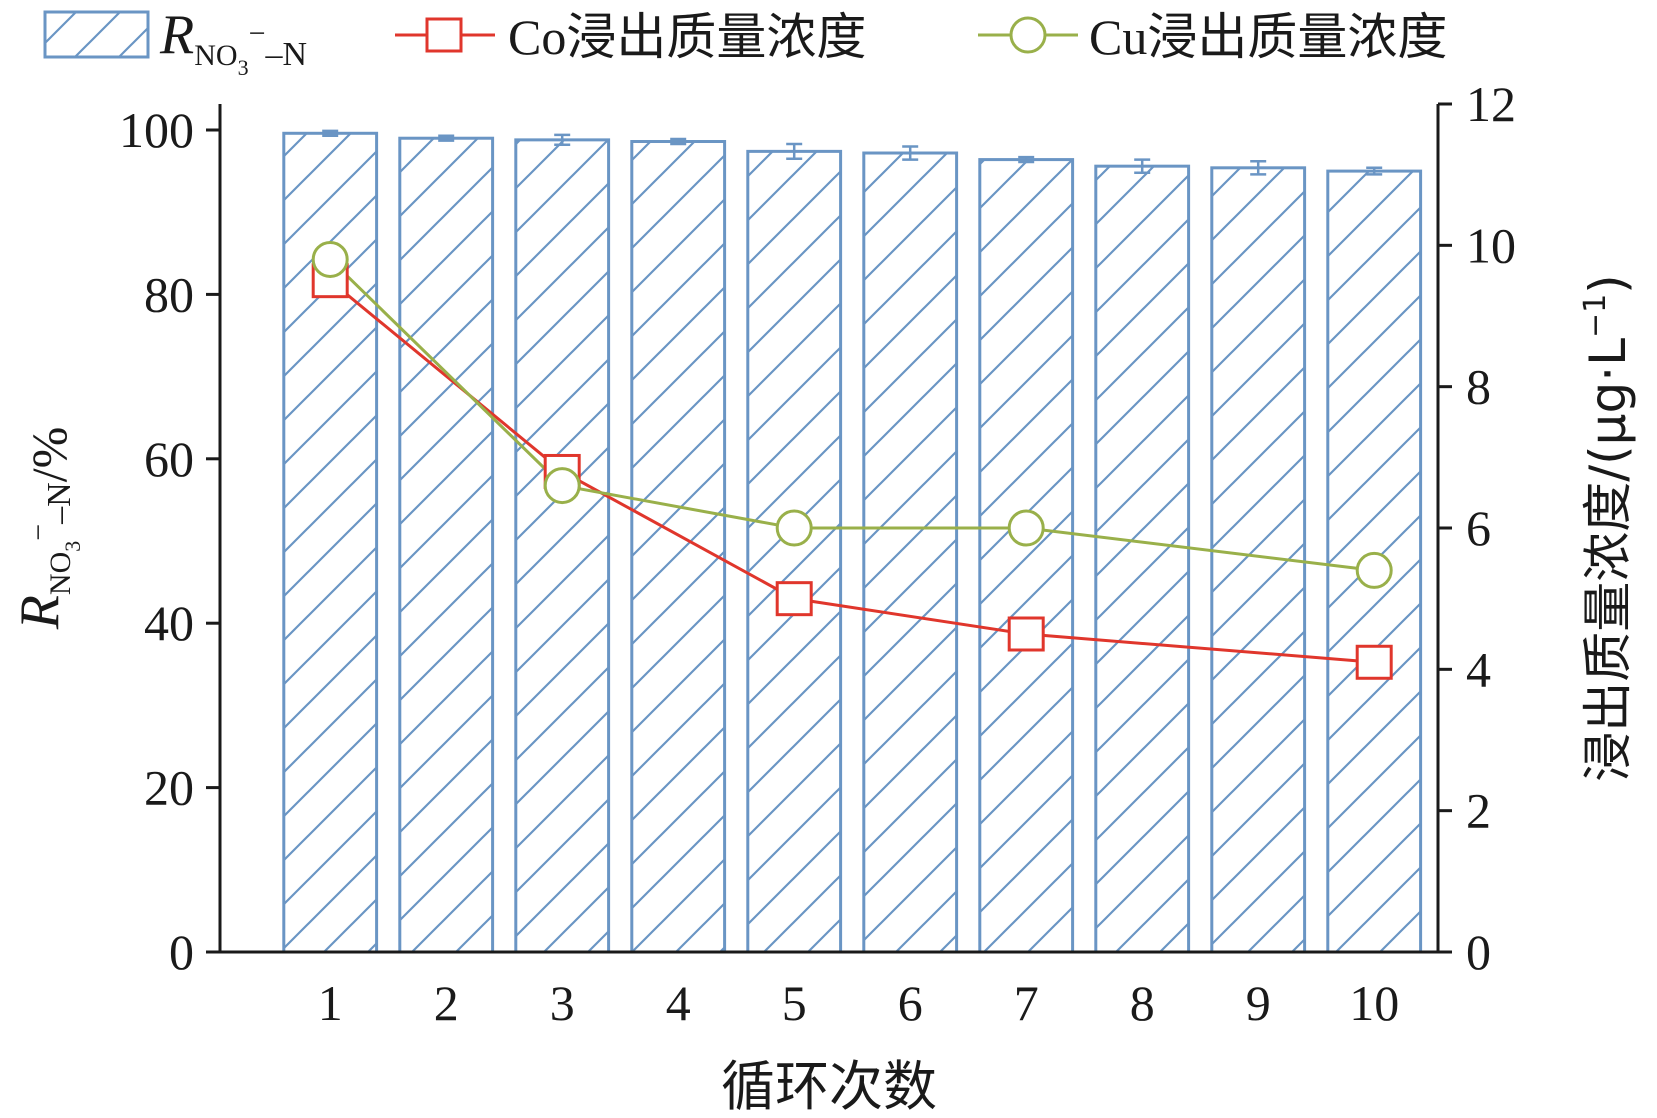  I want to click on right-ticks: 0 2 4 6 8 10 12, so click(1477, 528).